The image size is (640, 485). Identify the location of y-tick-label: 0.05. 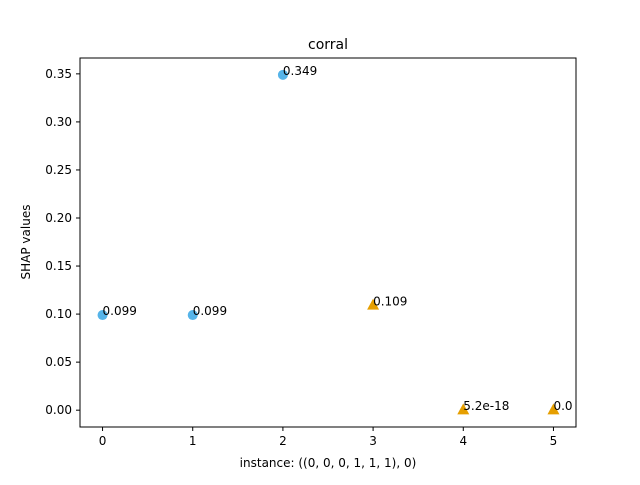
(58, 362).